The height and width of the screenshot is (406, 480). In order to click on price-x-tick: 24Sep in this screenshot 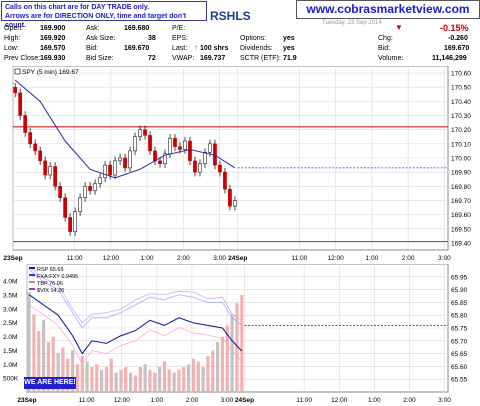, I will do `click(237, 258)`.